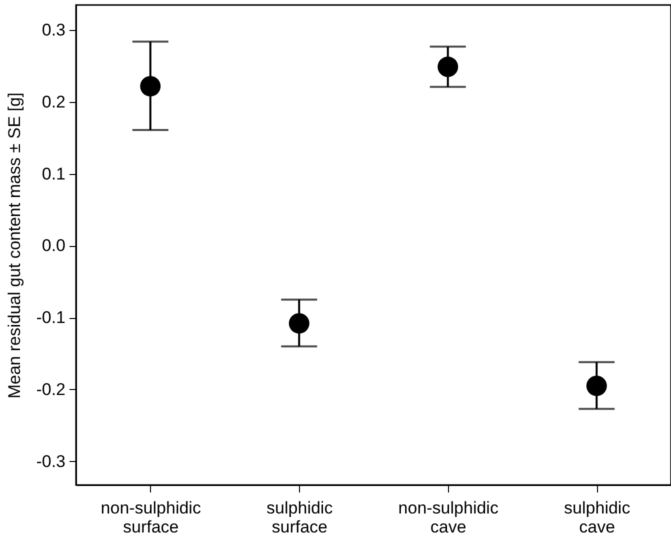  I want to click on y-tick-label: -0.2, so click(51, 389).